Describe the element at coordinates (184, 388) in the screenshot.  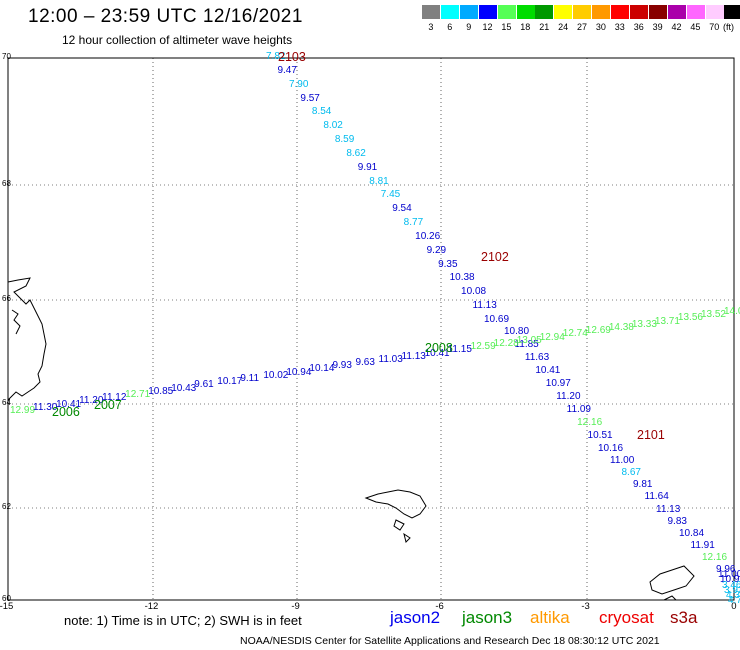
I see `swh-label: 10.43` at that location.